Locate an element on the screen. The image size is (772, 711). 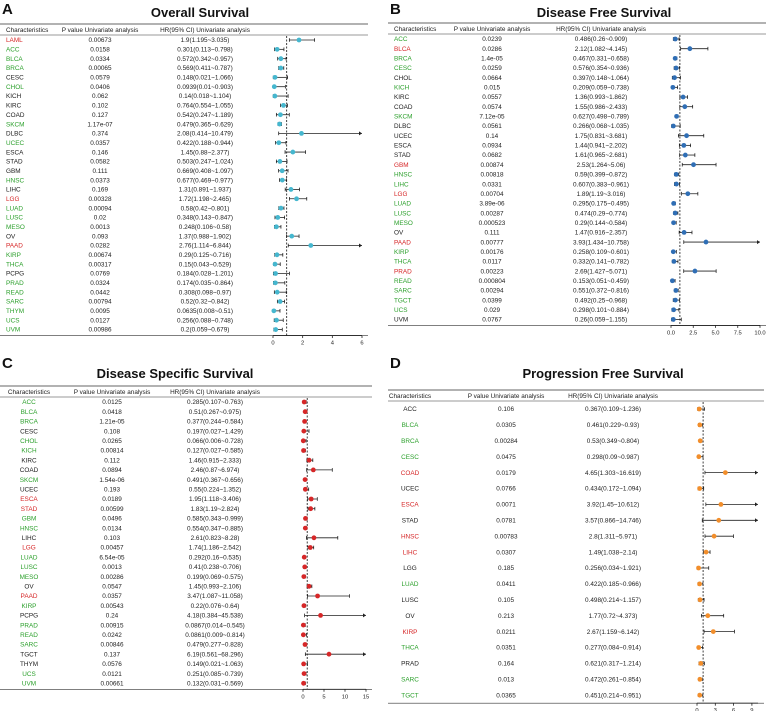
cancer-type-label: ACC is located at coordinates (13, 50).